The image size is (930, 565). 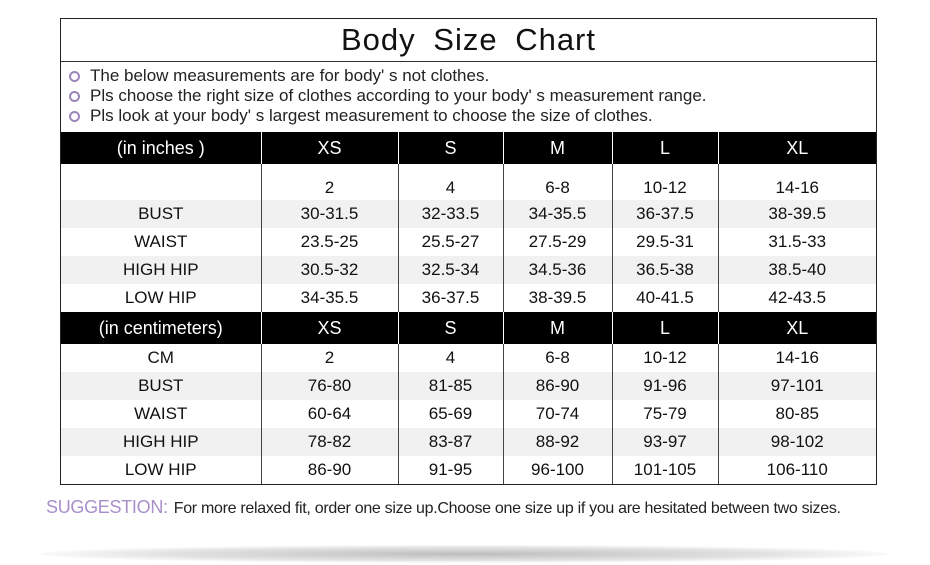 I want to click on inches-header-row: (in inches ) XS S M L XL, so click(x=468, y=148).